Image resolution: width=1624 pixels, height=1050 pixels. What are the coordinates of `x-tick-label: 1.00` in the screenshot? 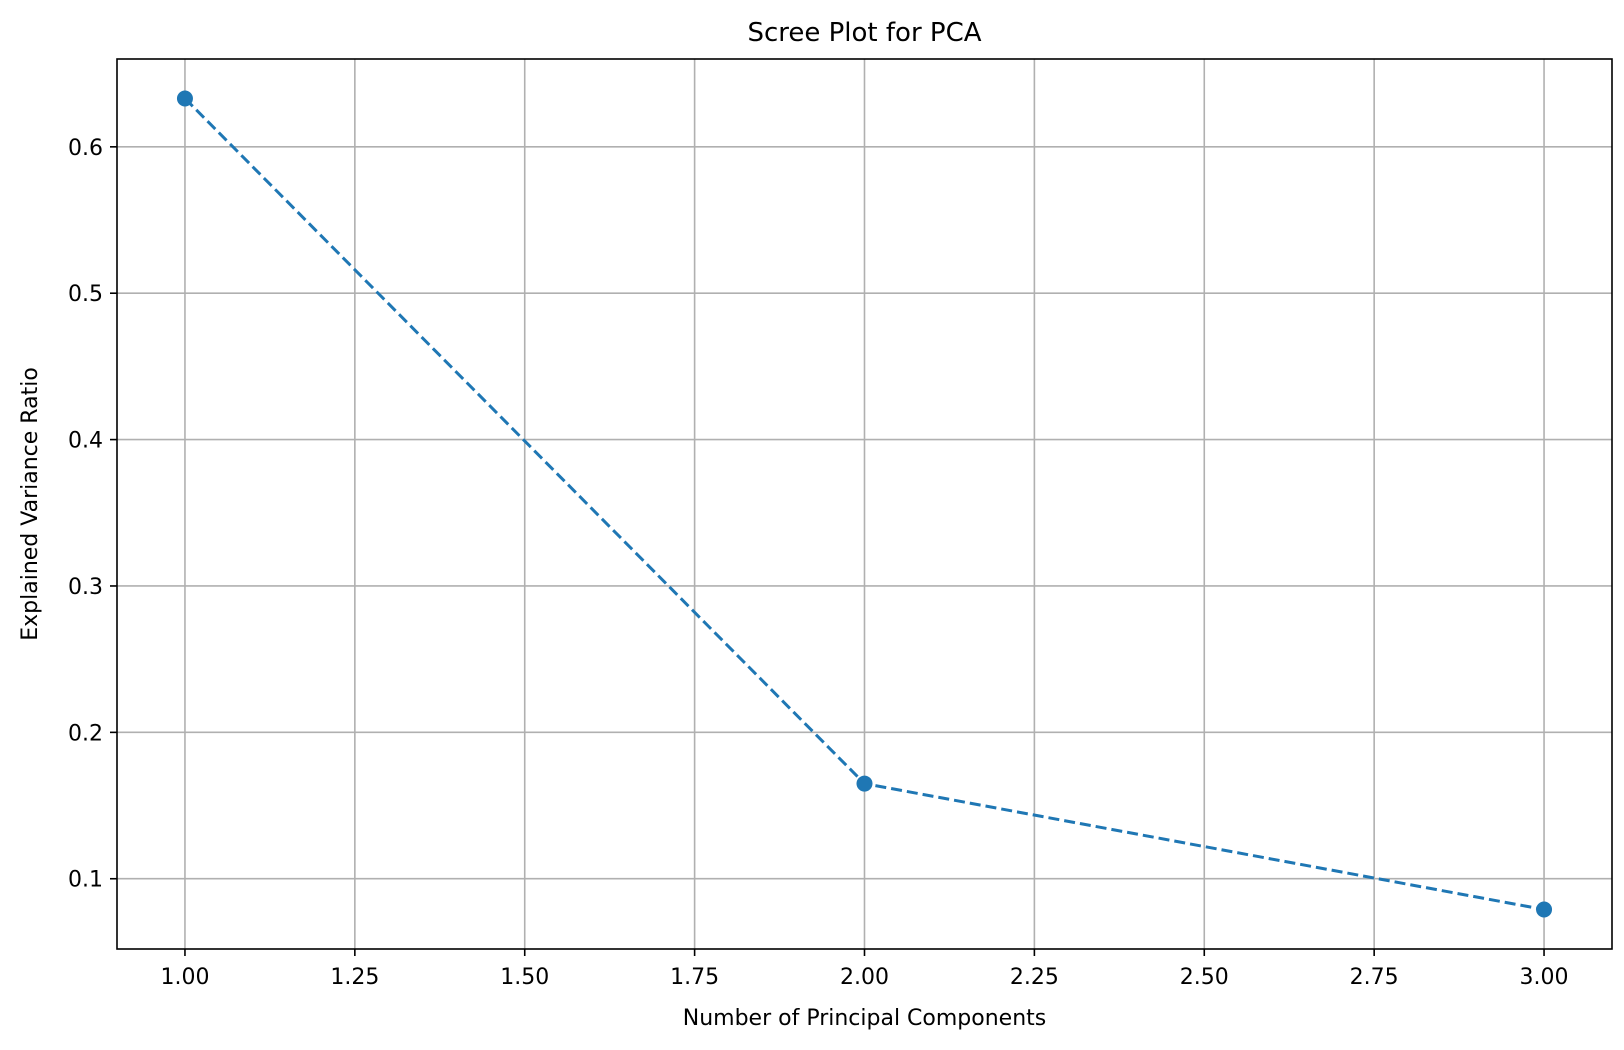 It's located at (184, 977).